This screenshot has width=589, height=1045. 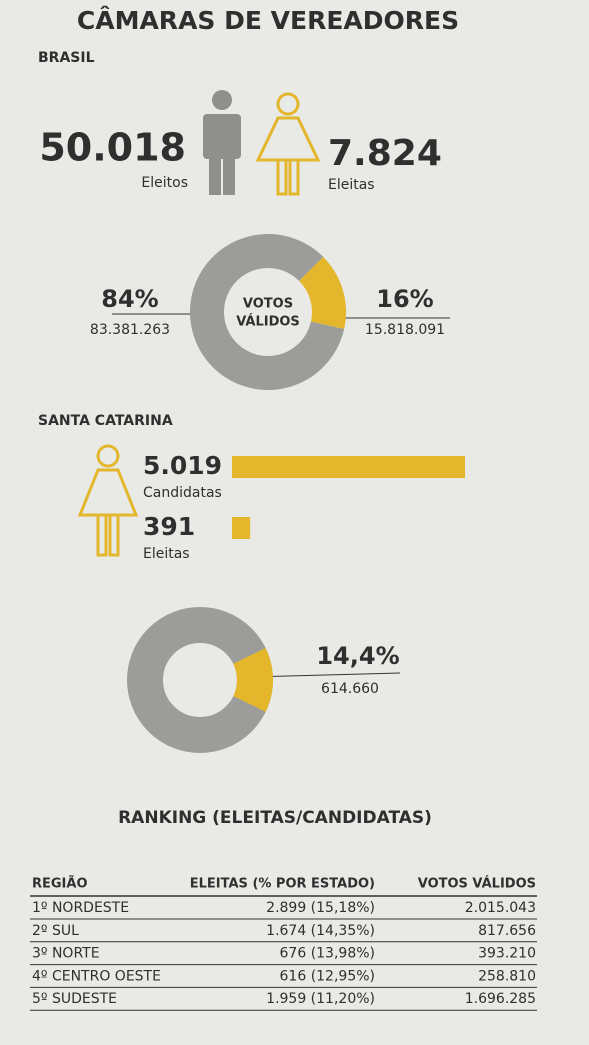 What do you see at coordinates (268, 304) in the screenshot?
I see `donut-center-label: VOTOS` at bounding box center [268, 304].